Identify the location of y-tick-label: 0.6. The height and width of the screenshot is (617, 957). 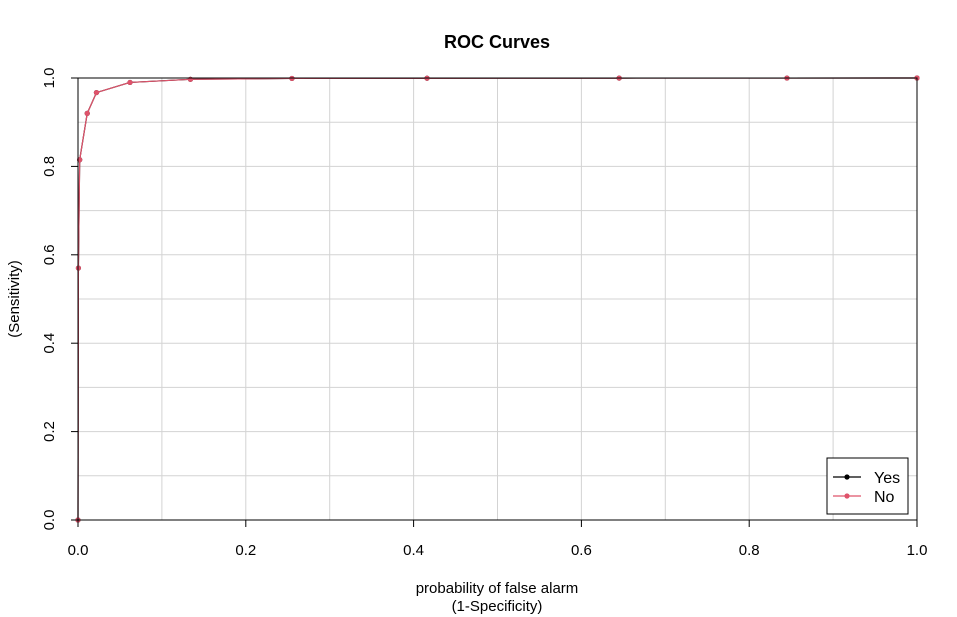
(49, 254).